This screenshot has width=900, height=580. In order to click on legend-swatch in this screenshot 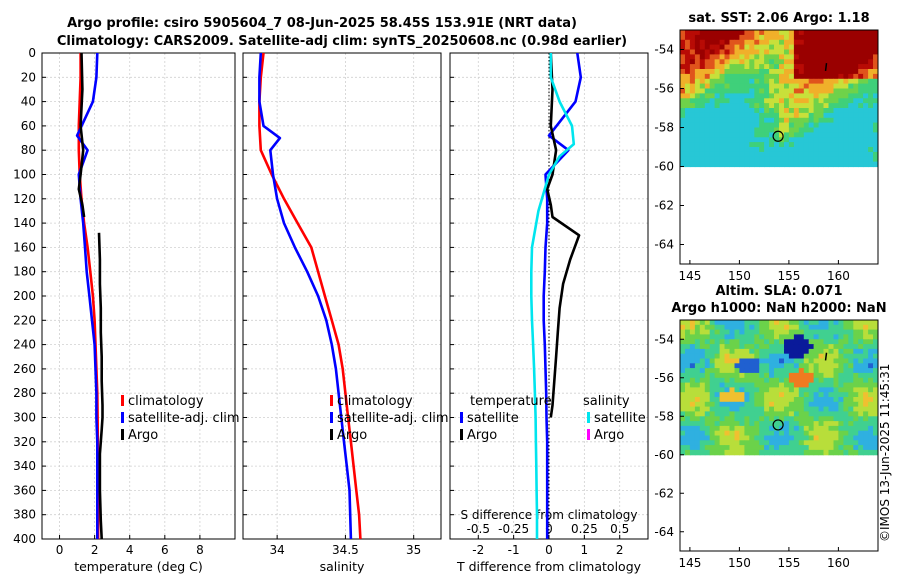, I will do `click(331, 417)`.